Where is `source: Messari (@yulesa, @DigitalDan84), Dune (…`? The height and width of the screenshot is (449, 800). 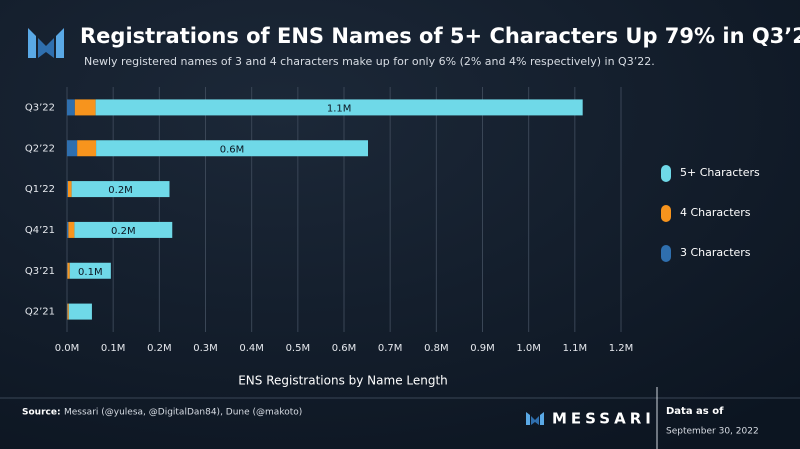
source: Messari (@yulesa, @DigitalDan84), Dune (… is located at coordinates (183, 413).